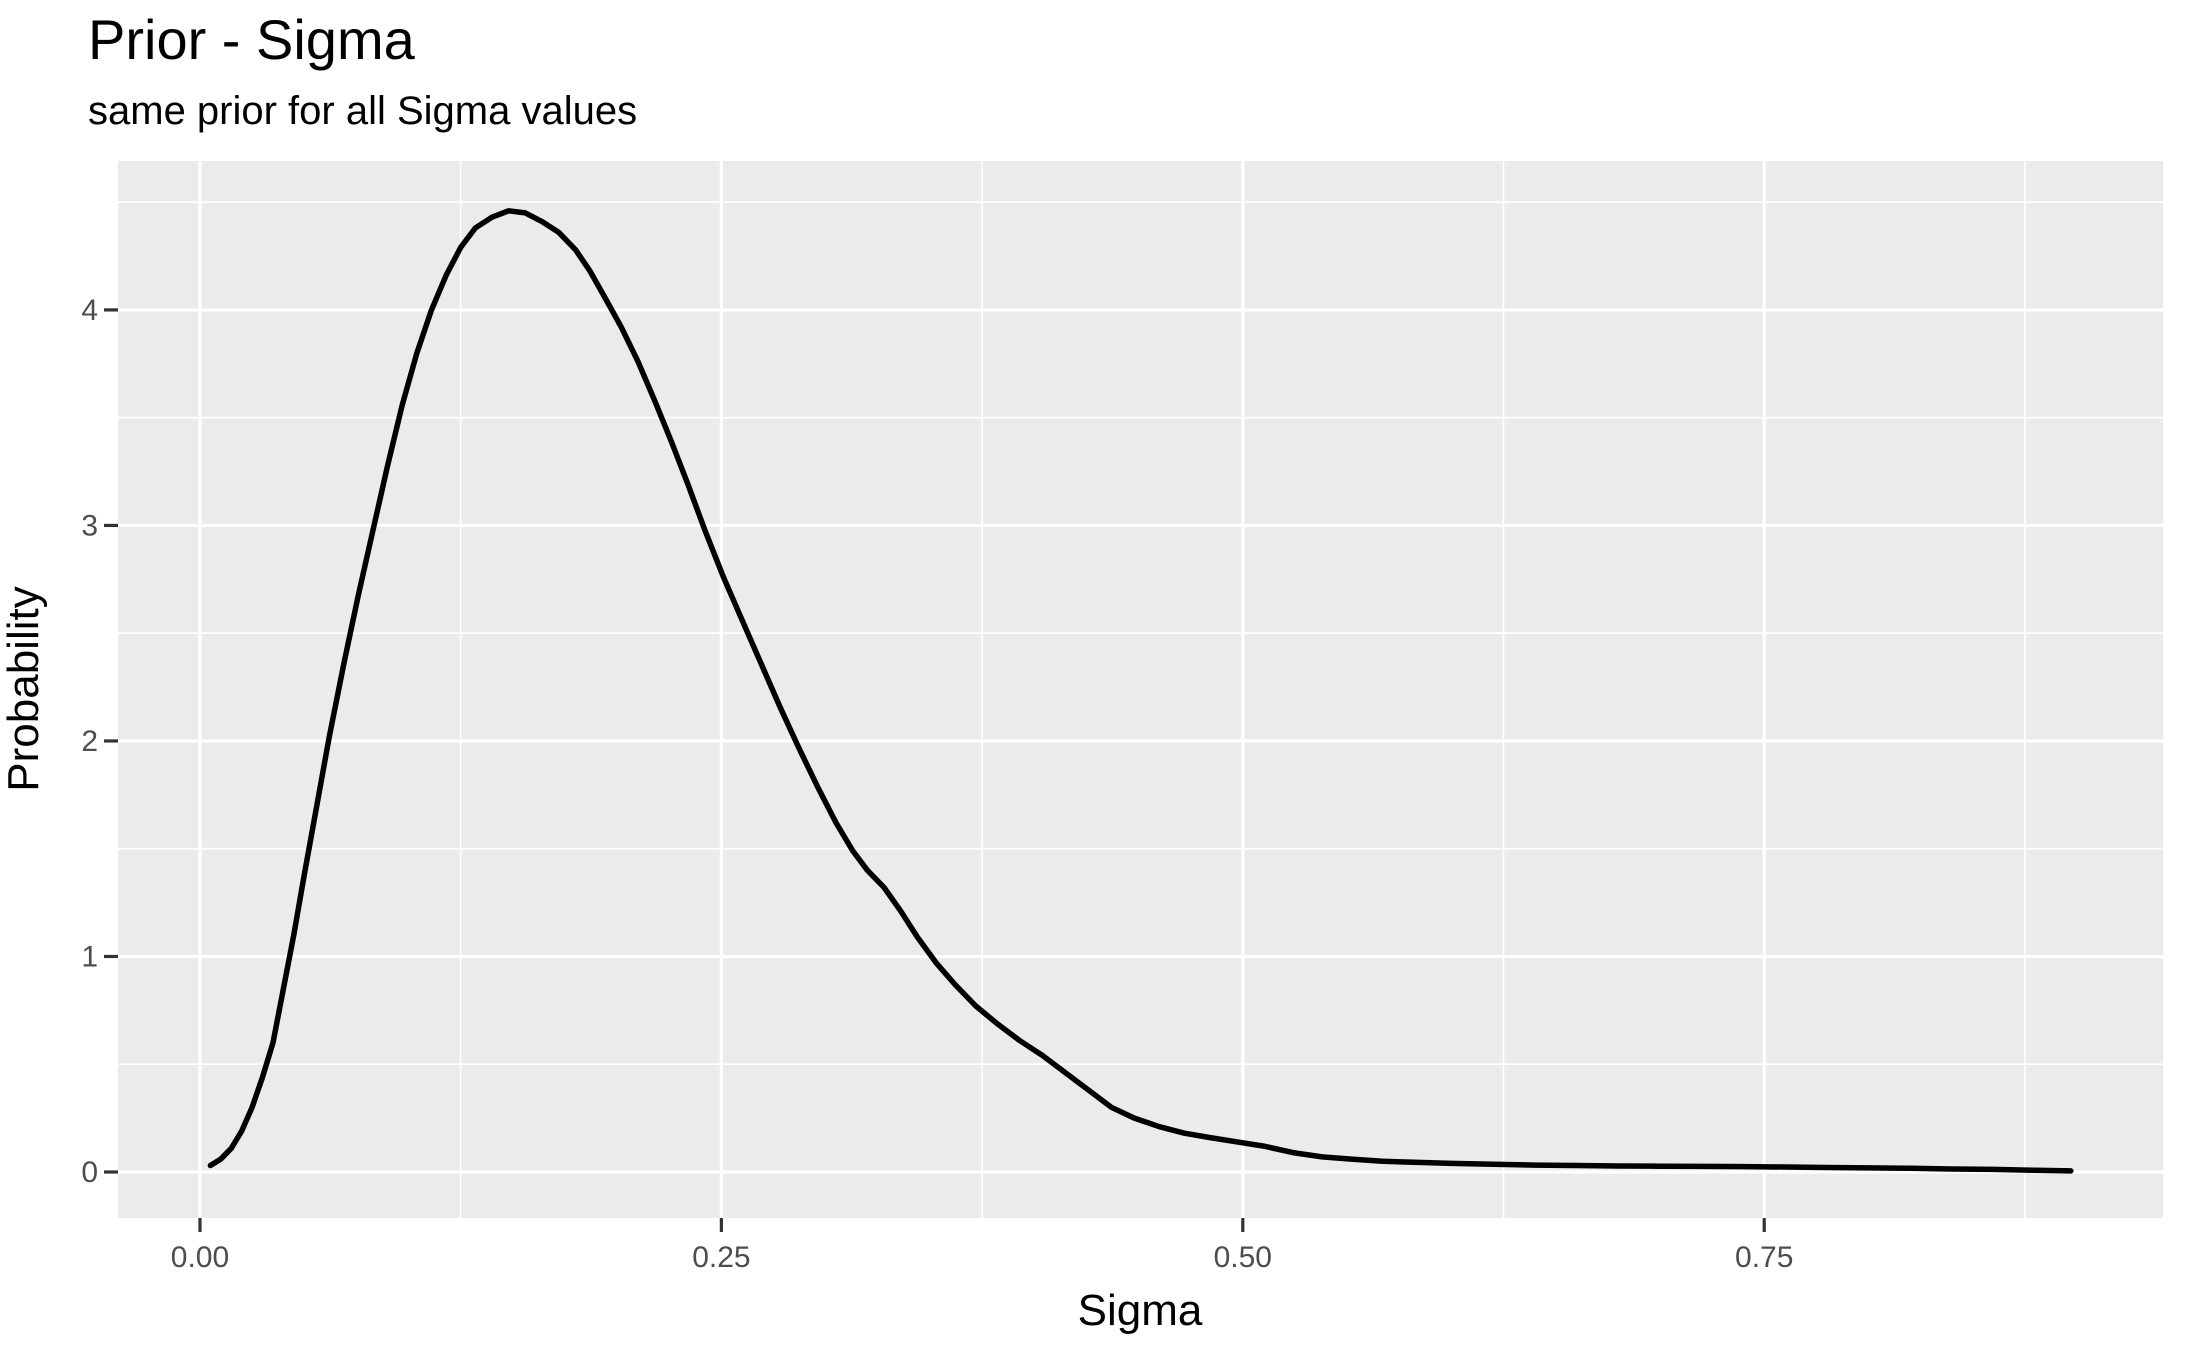  Describe the element at coordinates (363, 111) in the screenshot. I see `plot-subtitle: same prior for all Sigma values` at that location.